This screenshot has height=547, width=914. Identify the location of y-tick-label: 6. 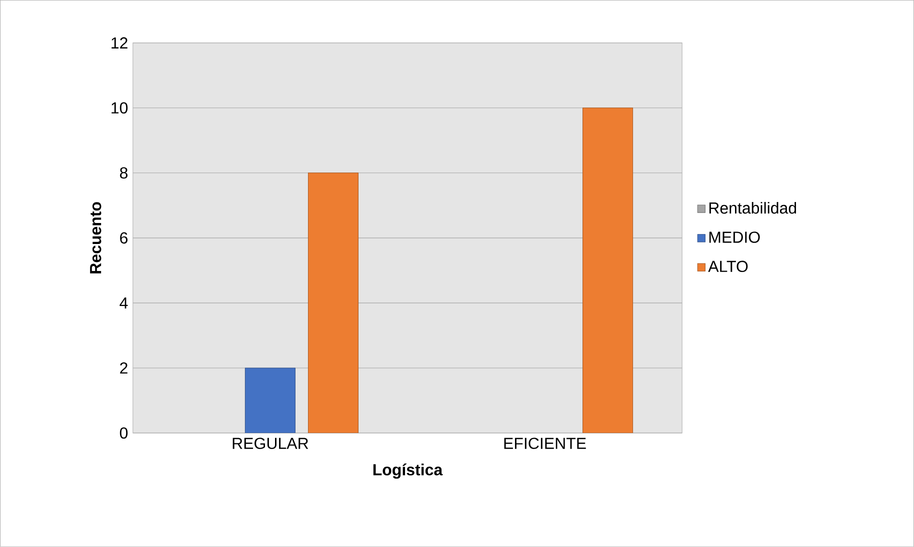
(124, 238).